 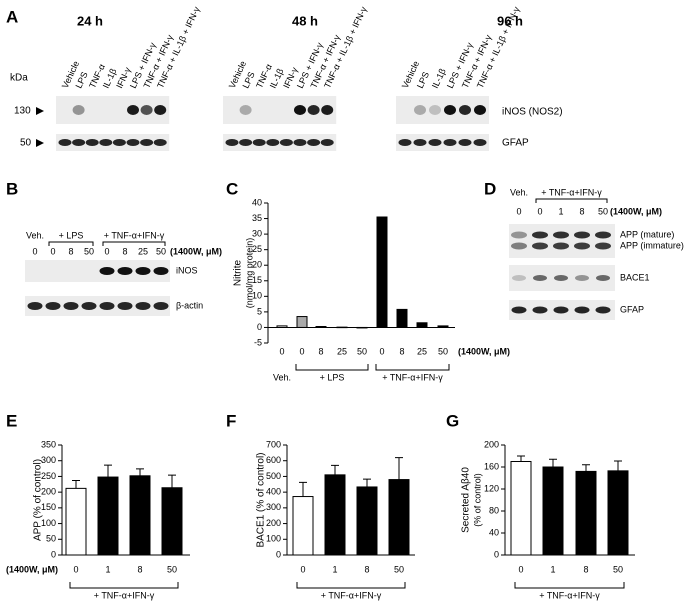 I want to click on y-tick-label: 35, so click(x=257, y=218).